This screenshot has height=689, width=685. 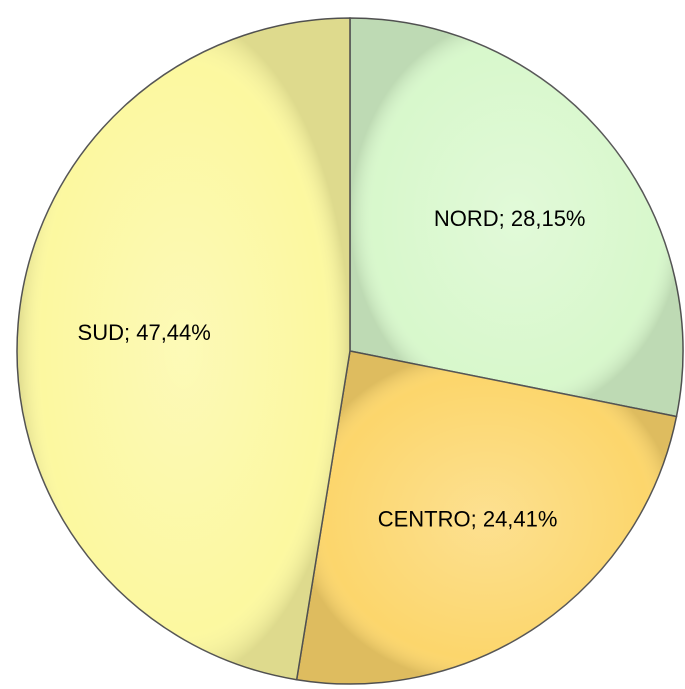 I want to click on data-label: NORD; 28,15%, so click(x=510, y=218).